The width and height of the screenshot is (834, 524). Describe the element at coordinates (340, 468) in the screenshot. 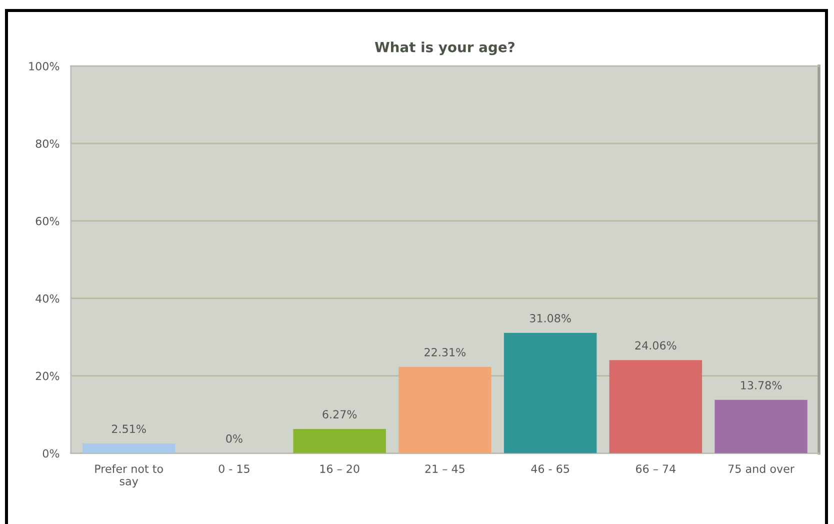

I see `x-tick-label: 16 – 20` at that location.